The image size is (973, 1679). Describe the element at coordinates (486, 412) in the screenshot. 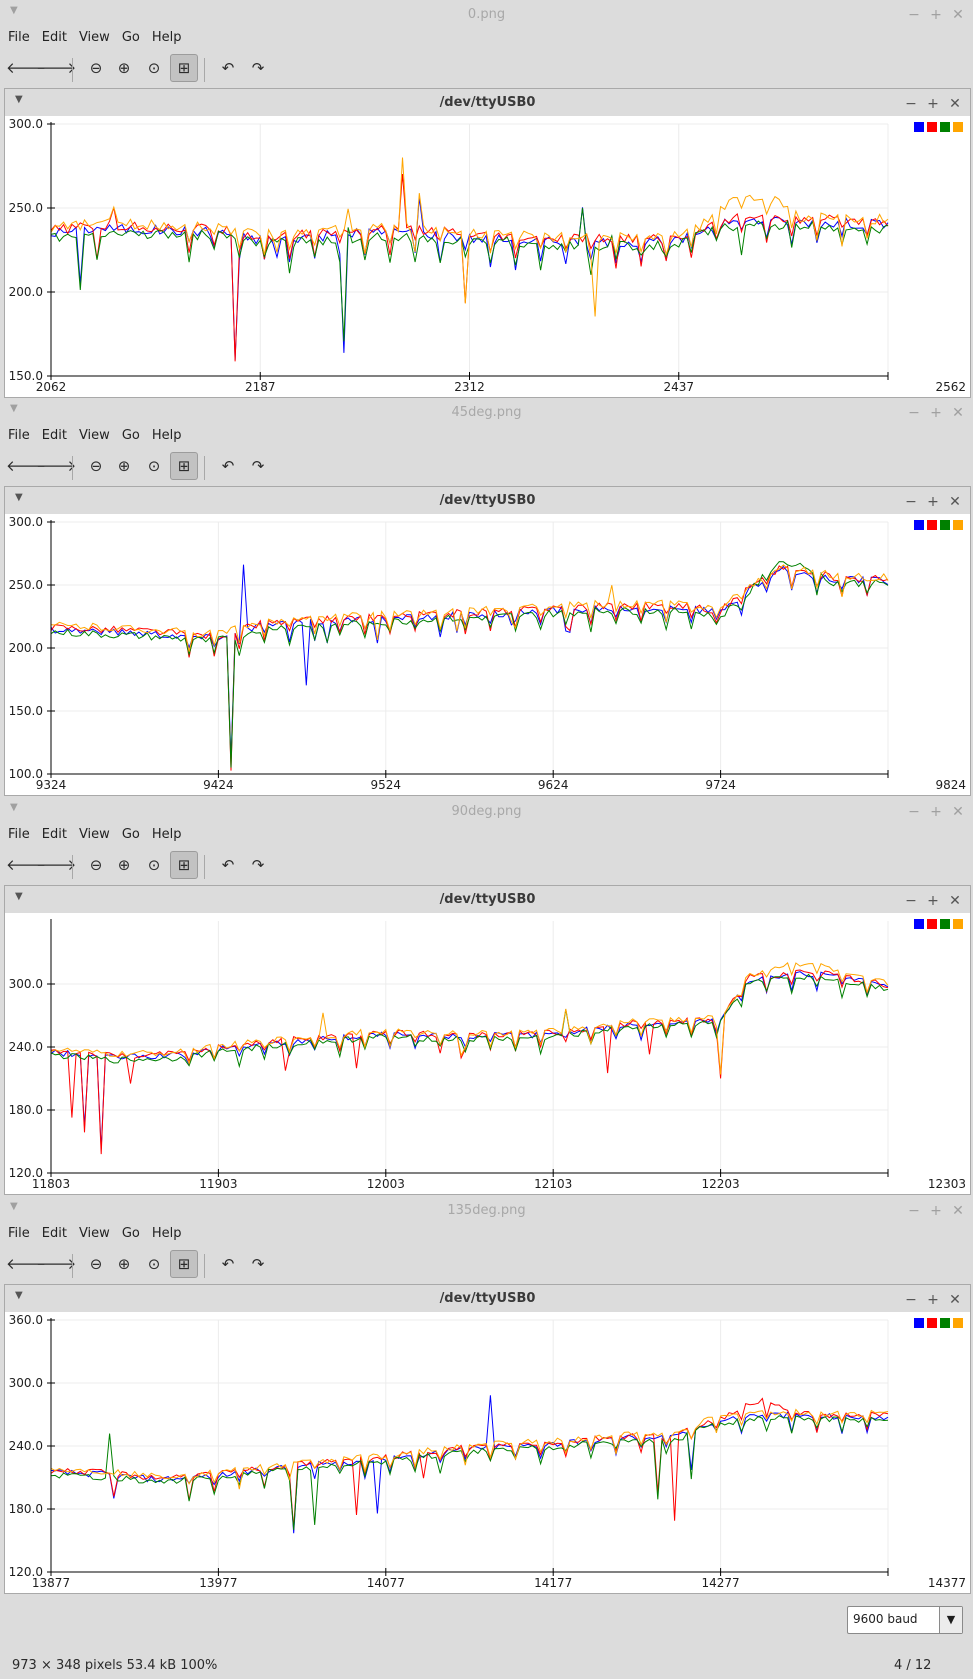

I see `window-titlebar: ▼ 45deg.png − + ✕` at that location.